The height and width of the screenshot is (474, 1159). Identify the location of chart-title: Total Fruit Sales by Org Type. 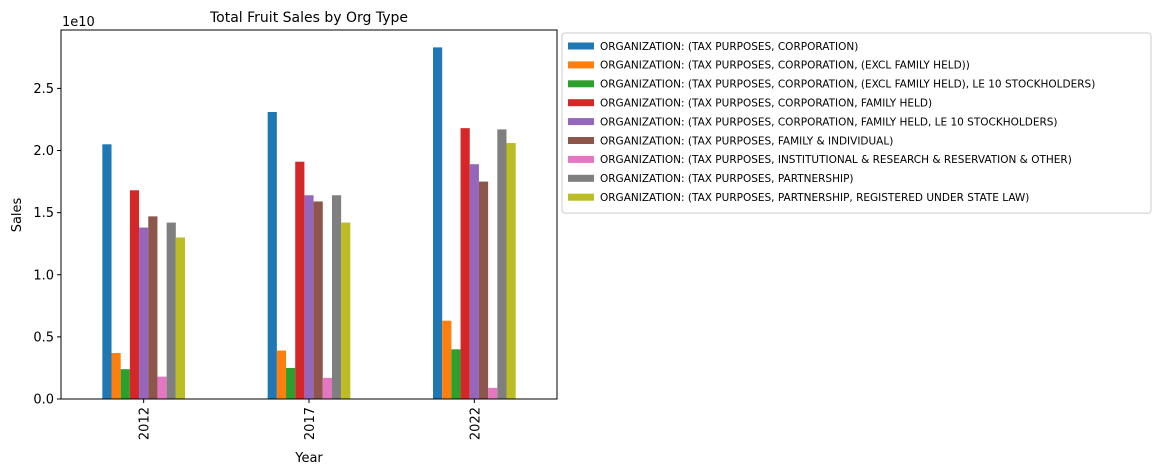
(308, 18).